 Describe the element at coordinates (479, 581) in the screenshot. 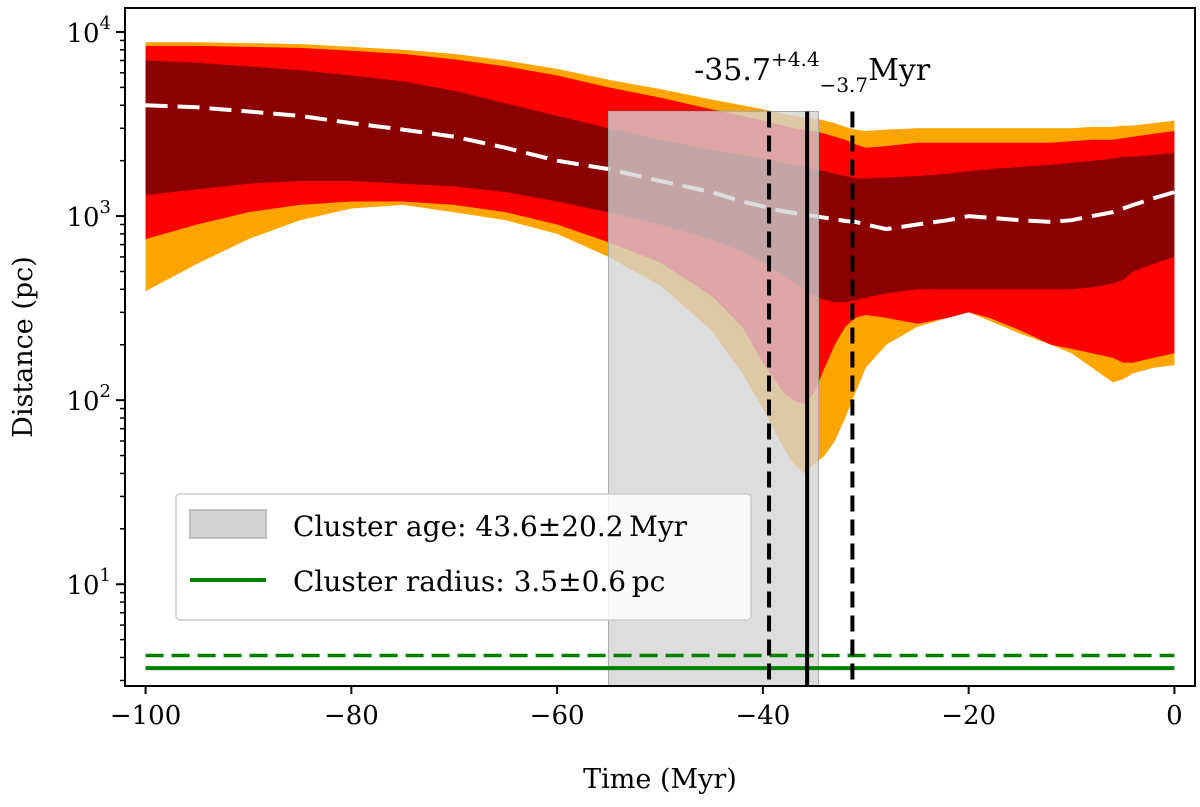

I see `legend-radius-label: Cluster radius: 3.5±0.6 pc` at that location.